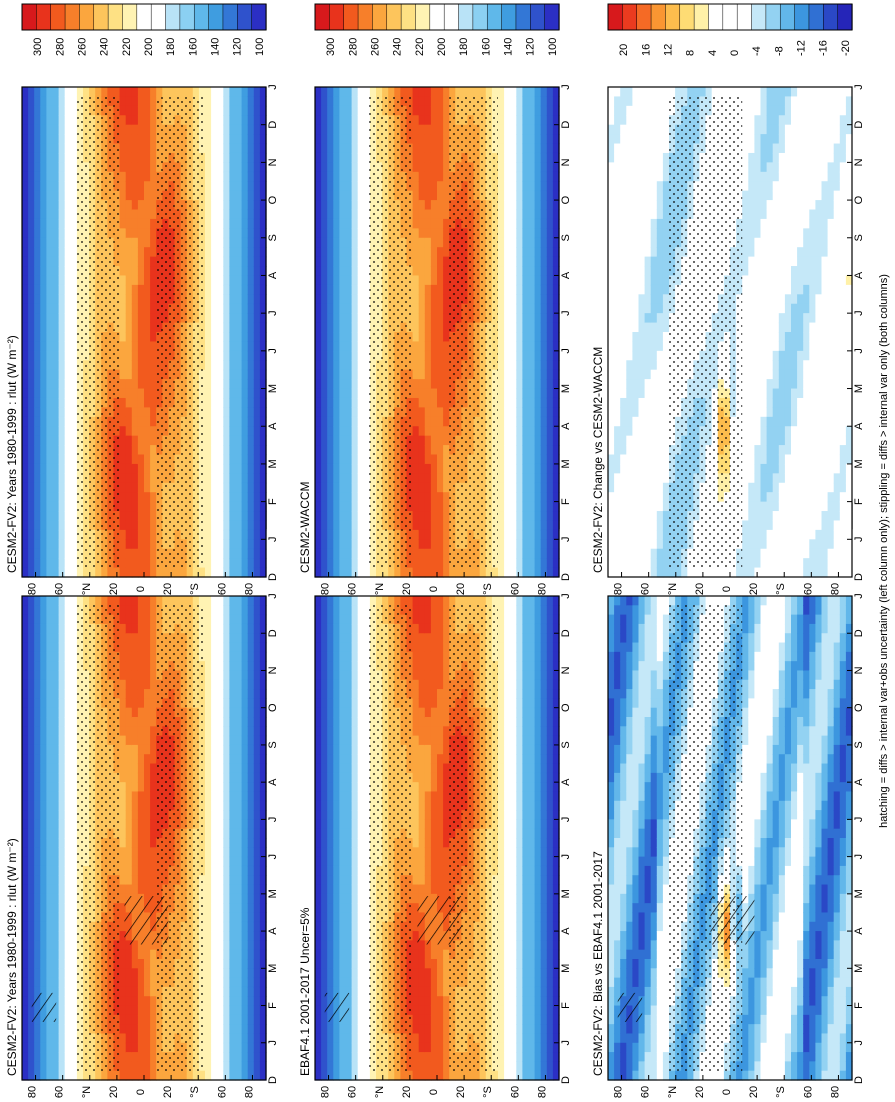 Image resolution: width=895 pixels, height=1102 pixels. Describe the element at coordinates (273, 388) in the screenshot. I see `month-tick-label: M` at that location.